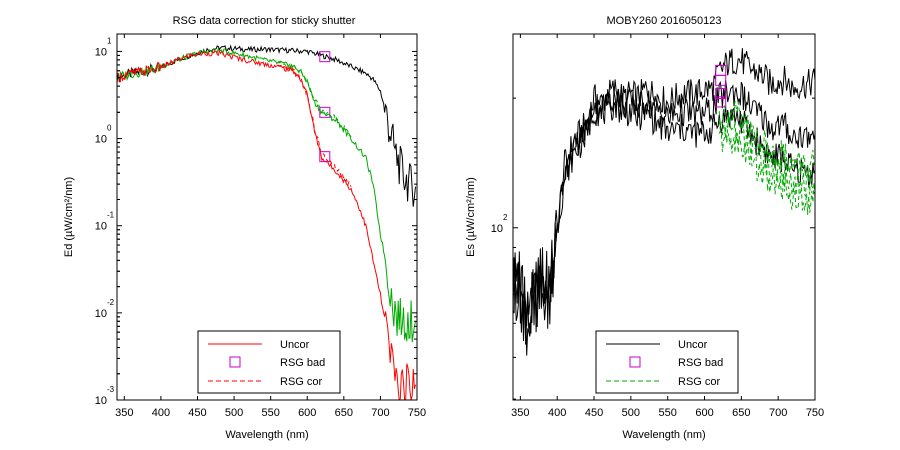 This screenshot has height=450, width=900. What do you see at coordinates (295, 345) in the screenshot?
I see `left-legend-uncor-label: Uncor` at bounding box center [295, 345].